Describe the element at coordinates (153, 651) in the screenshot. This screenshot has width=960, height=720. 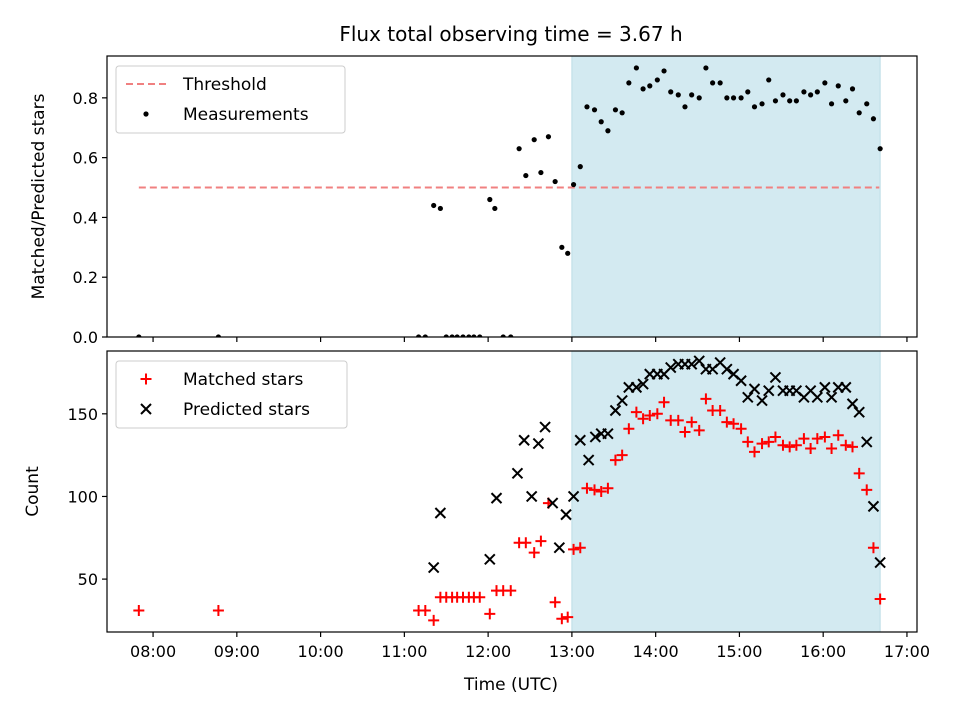
I see `x-tick-label: 08:00` at that location.